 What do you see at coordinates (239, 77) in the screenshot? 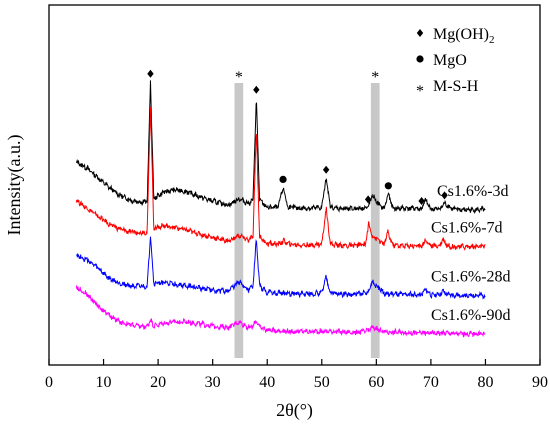
I see `asterisk-marker-9: *` at bounding box center [239, 77].